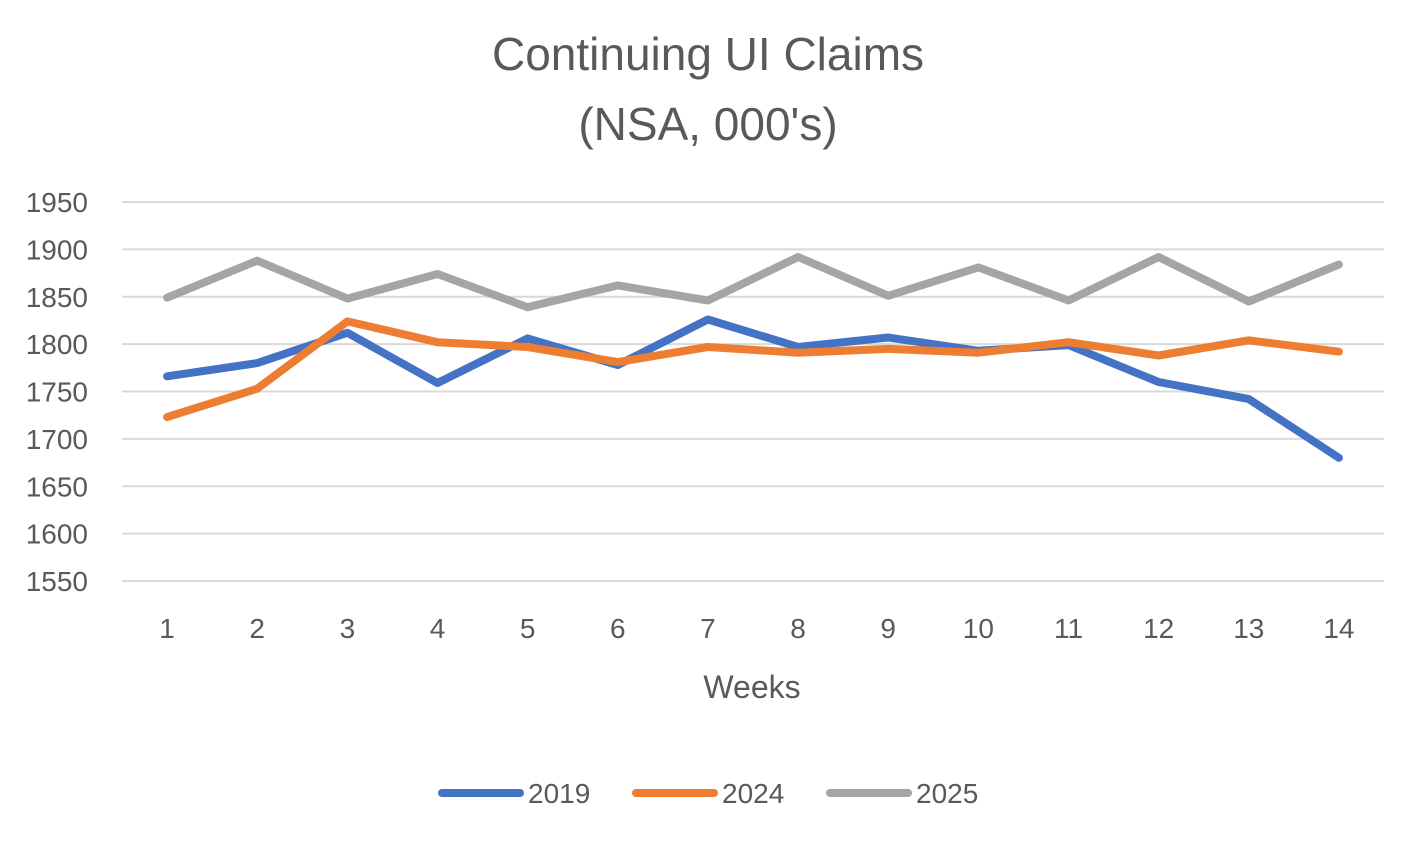 Image resolution: width=1425 pixels, height=843 pixels. Describe the element at coordinates (708, 628) in the screenshot. I see `x-tick-label: 7` at that location.